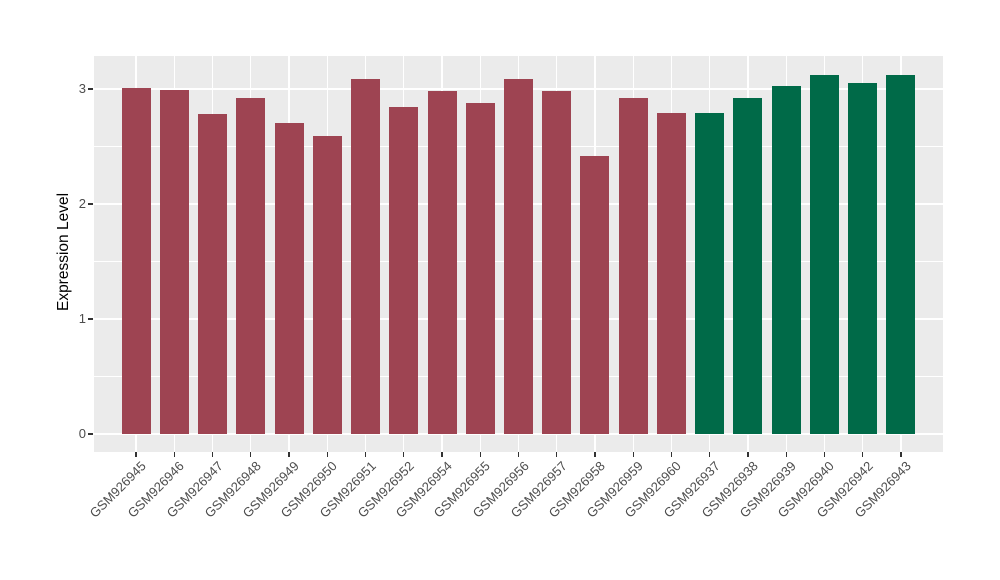  I want to click on bar-GSM926952, so click(404, 270).